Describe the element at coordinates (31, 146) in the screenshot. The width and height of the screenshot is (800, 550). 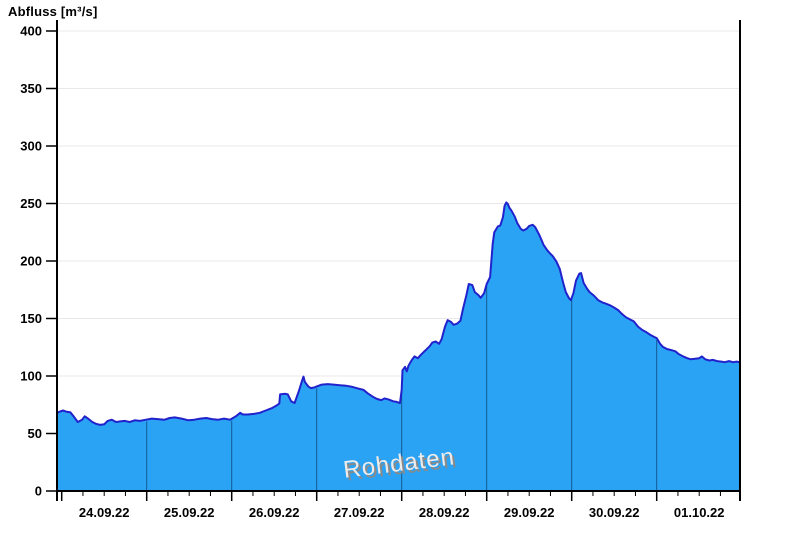
I see `y-axis-tick-label: 300` at that location.